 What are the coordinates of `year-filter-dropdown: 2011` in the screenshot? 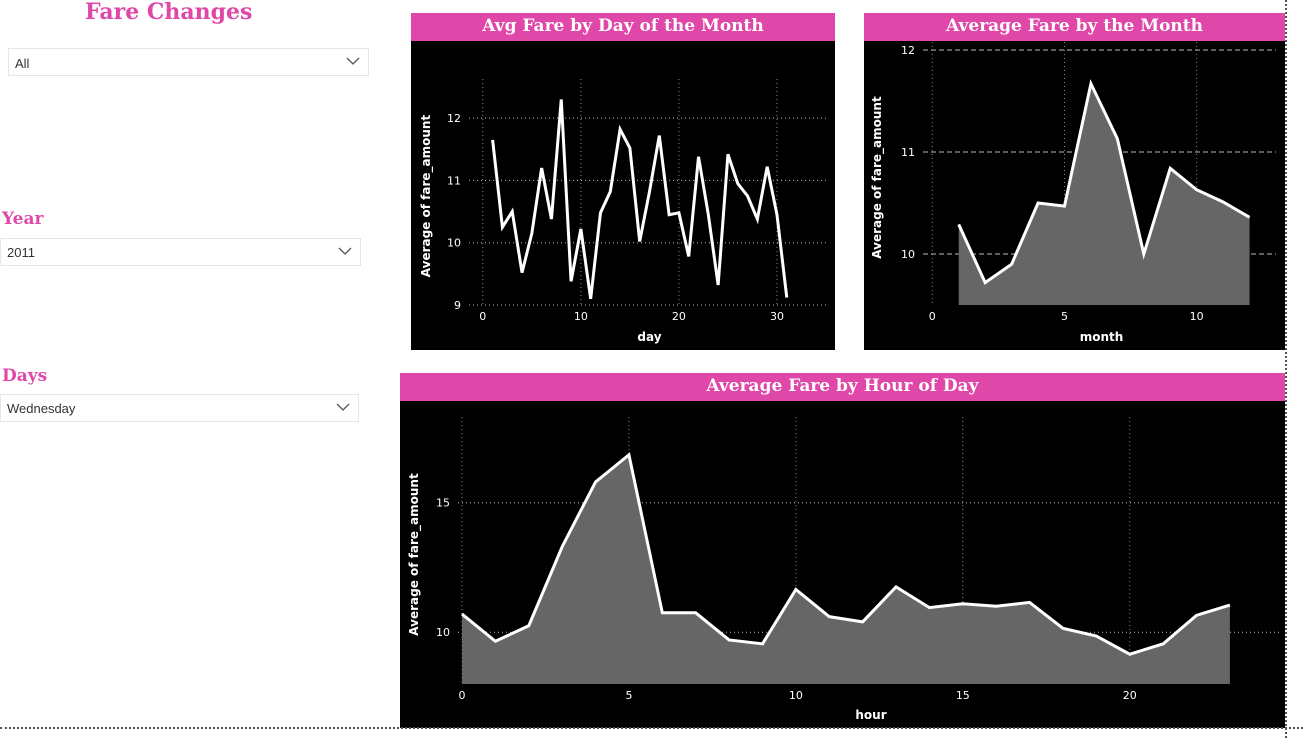 It's located at (180, 252).